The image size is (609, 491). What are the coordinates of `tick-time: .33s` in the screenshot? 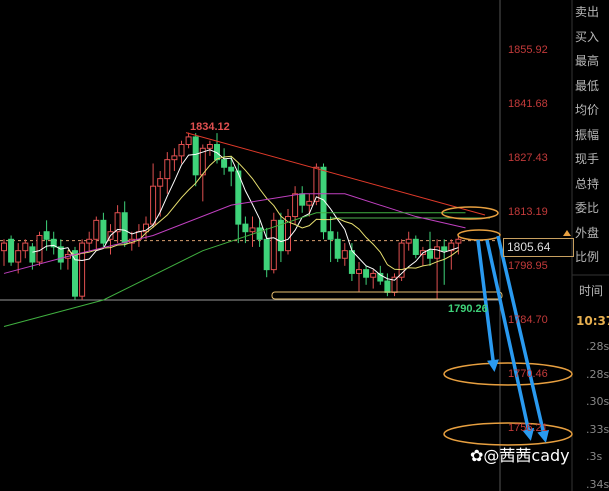 It's located at (597, 429).